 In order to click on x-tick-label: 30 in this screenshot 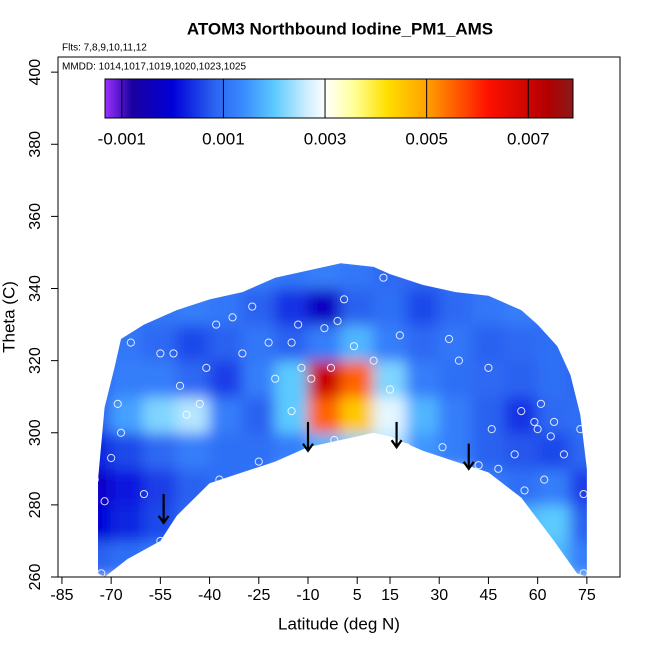, I will do `click(439, 595)`.